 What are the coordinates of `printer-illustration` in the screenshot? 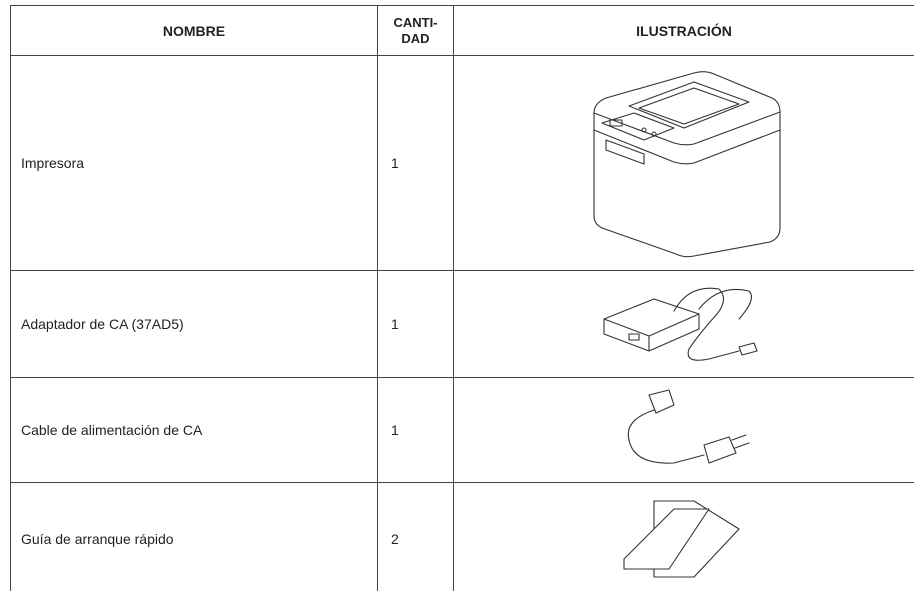 It's located at (687, 164).